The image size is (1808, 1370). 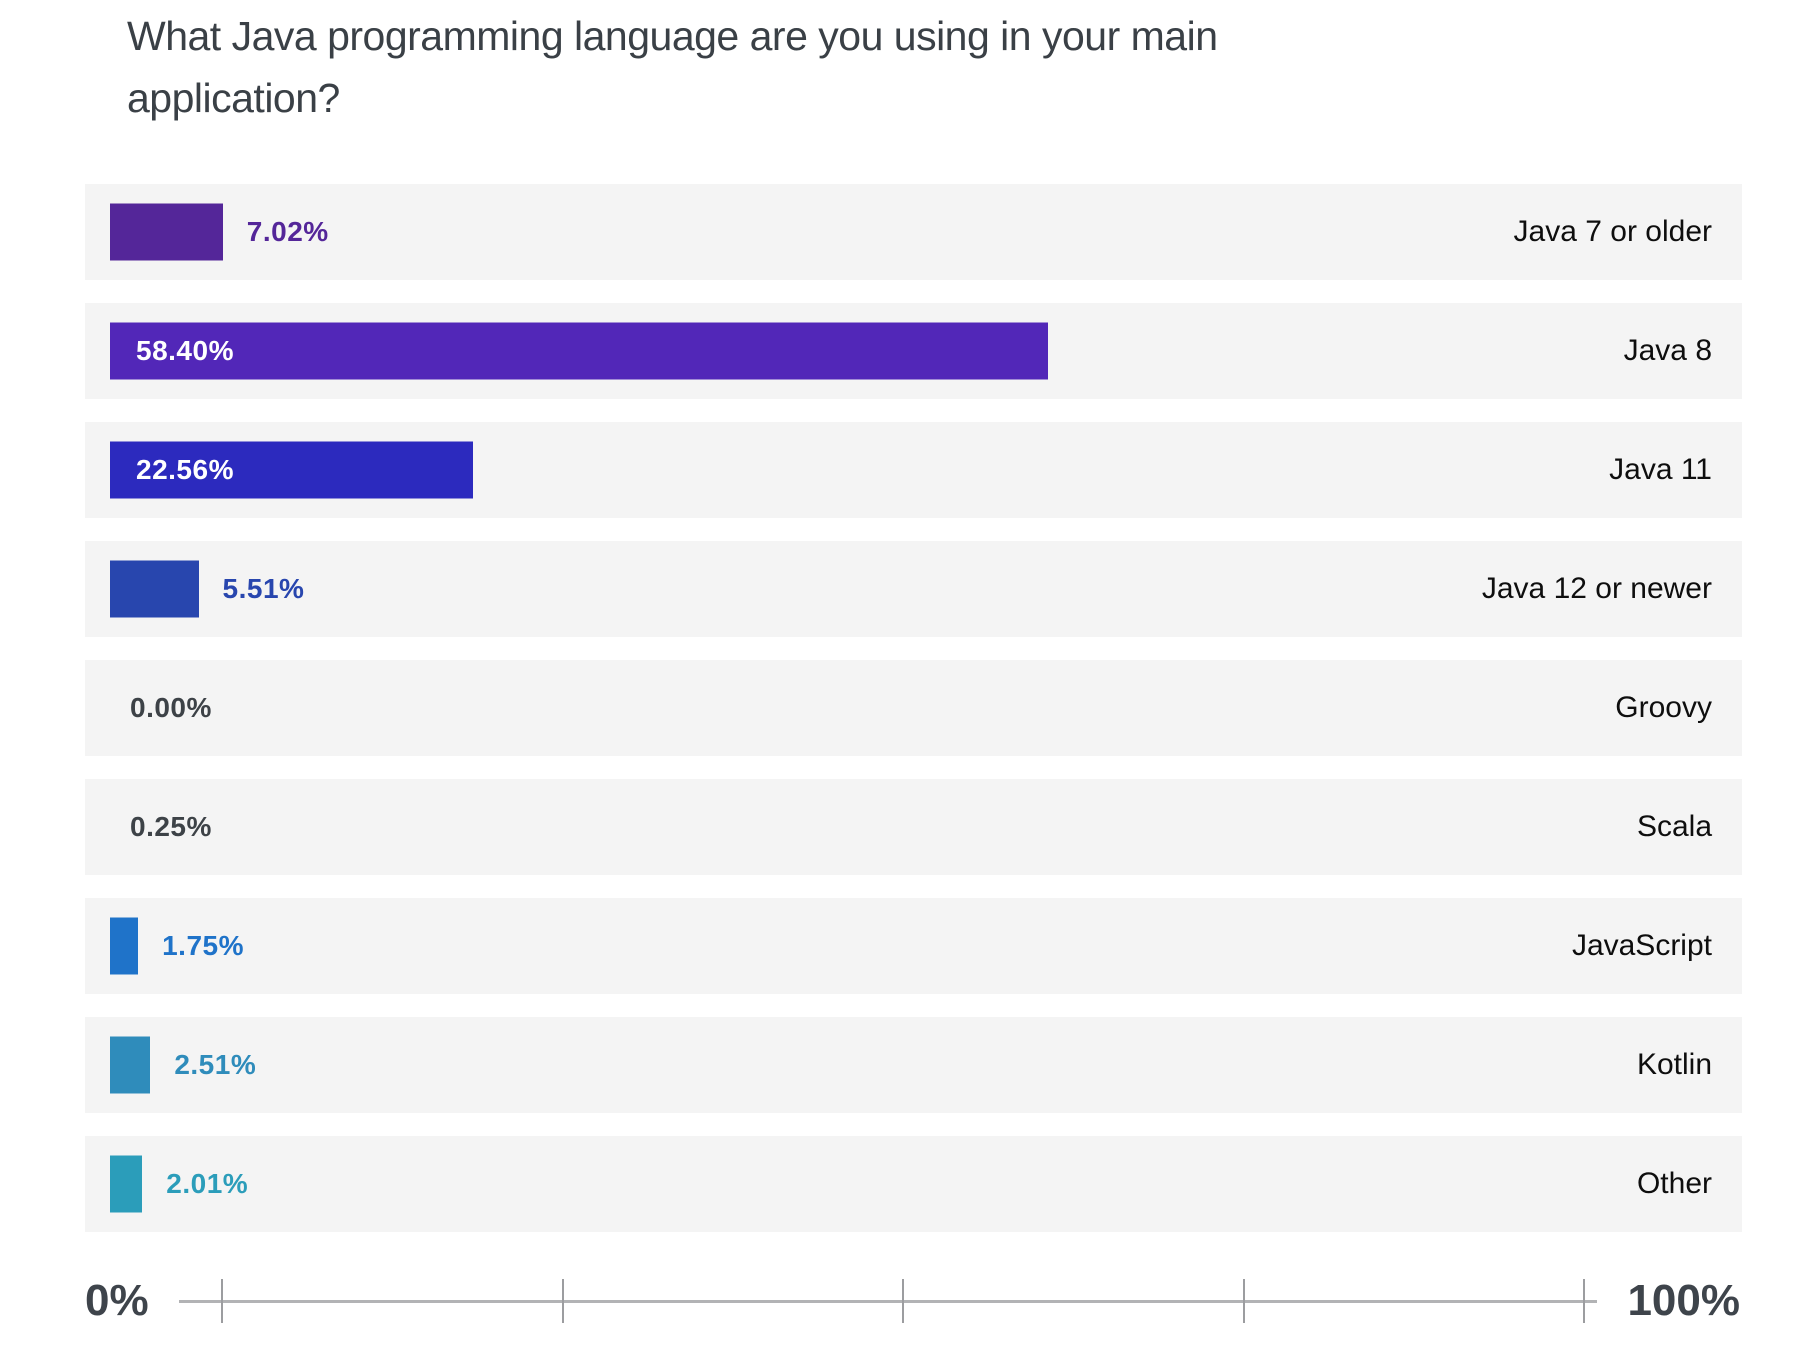 I want to click on bar-track: 0.25%, so click(x=913, y=827).